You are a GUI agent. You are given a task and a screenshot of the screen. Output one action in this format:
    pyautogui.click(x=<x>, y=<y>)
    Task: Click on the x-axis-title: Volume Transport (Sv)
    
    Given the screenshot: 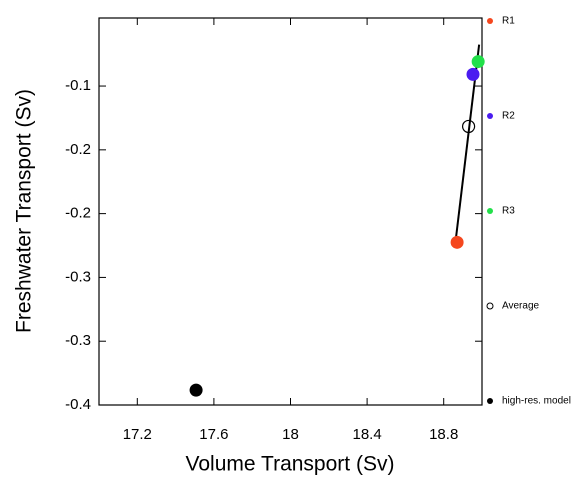 What is the action you would take?
    pyautogui.click(x=290, y=464)
    